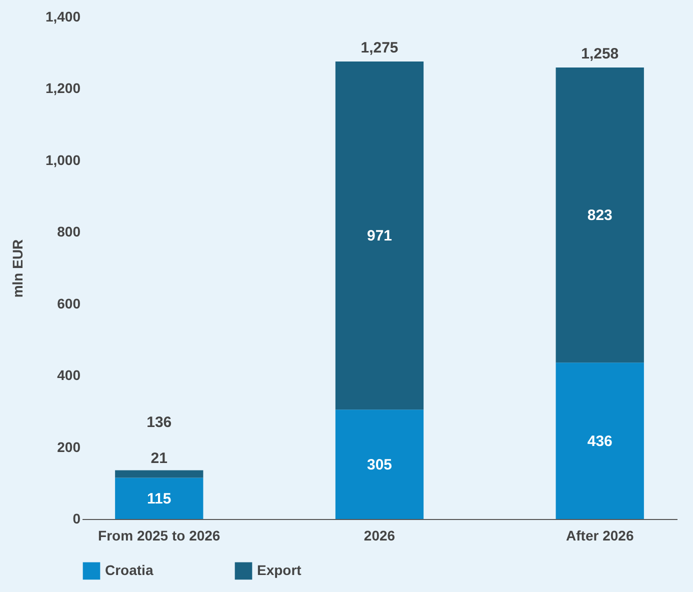 The image size is (693, 592). I want to click on y-tick-label: 0, so click(76, 518).